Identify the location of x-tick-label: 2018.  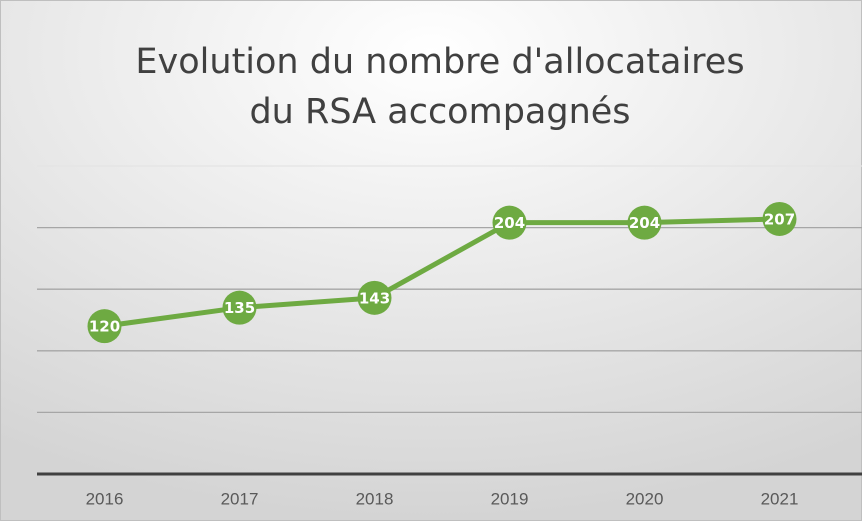
(375, 498).